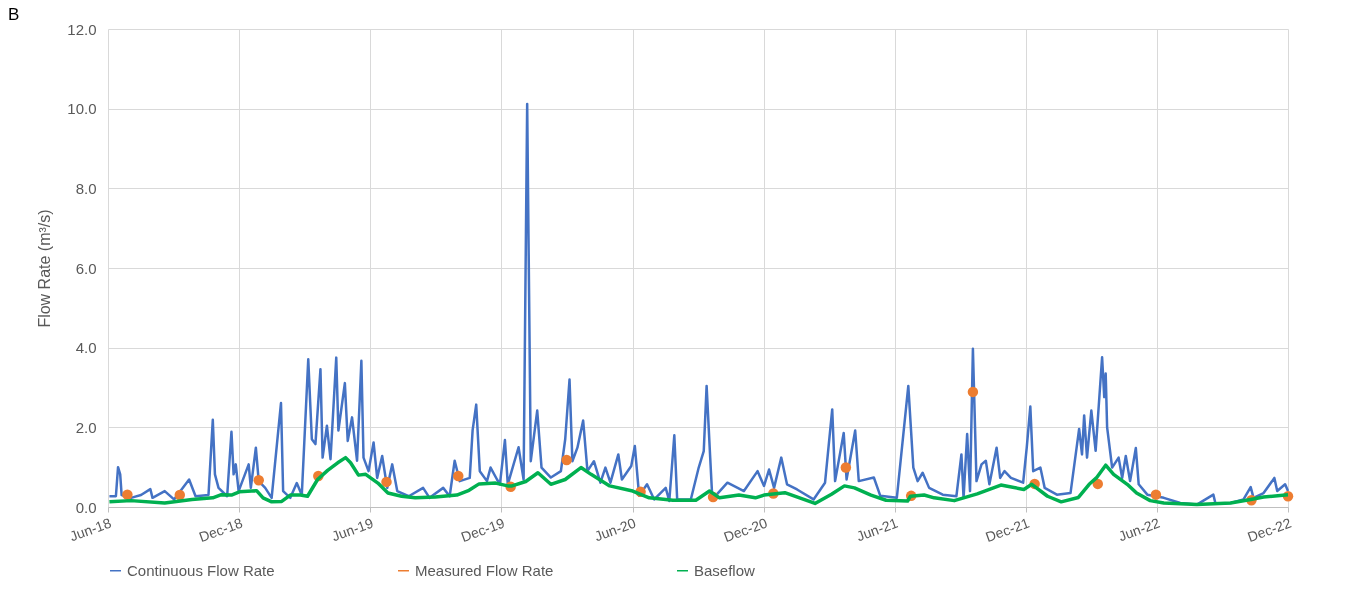 The width and height of the screenshot is (1351, 596). Describe the element at coordinates (877, 529) in the screenshot. I see `x-tick-label: Jun-21` at that location.